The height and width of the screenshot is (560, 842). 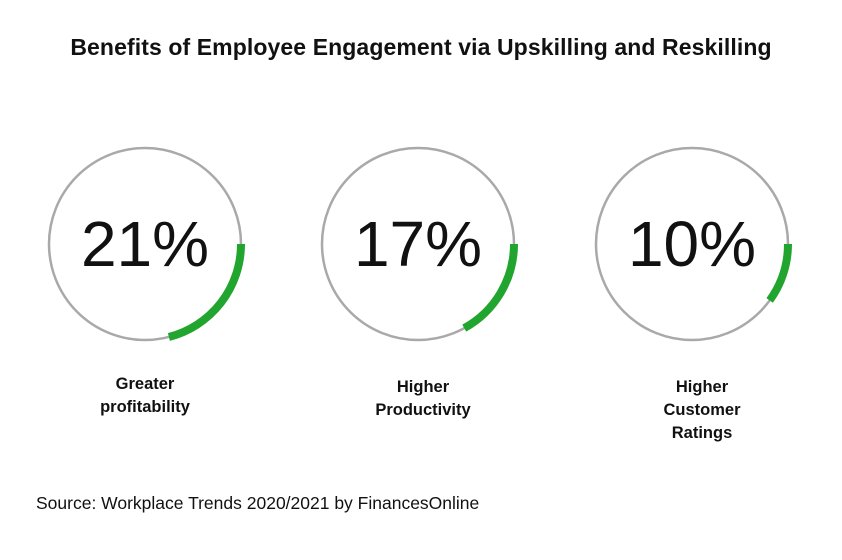 I want to click on gauge-profitability: 21%, so click(x=146, y=244).